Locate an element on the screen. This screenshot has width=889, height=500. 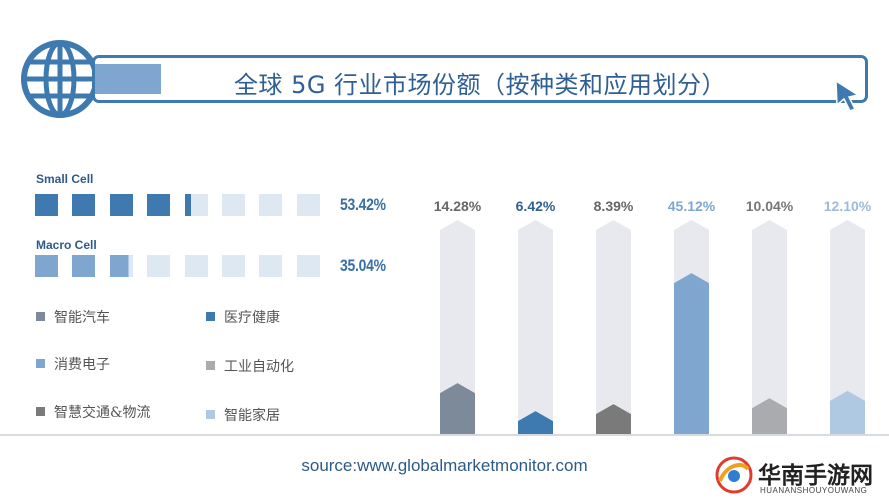
source-text: source:www.globalmarketmonitor.com is located at coordinates (444, 465).